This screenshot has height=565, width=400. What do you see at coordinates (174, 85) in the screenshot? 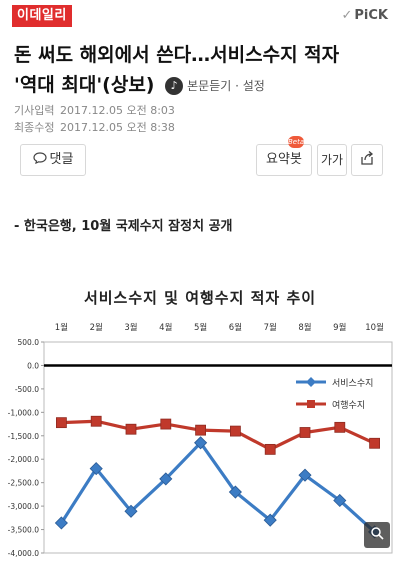
I see `speaker-icon: ♪` at bounding box center [174, 85].